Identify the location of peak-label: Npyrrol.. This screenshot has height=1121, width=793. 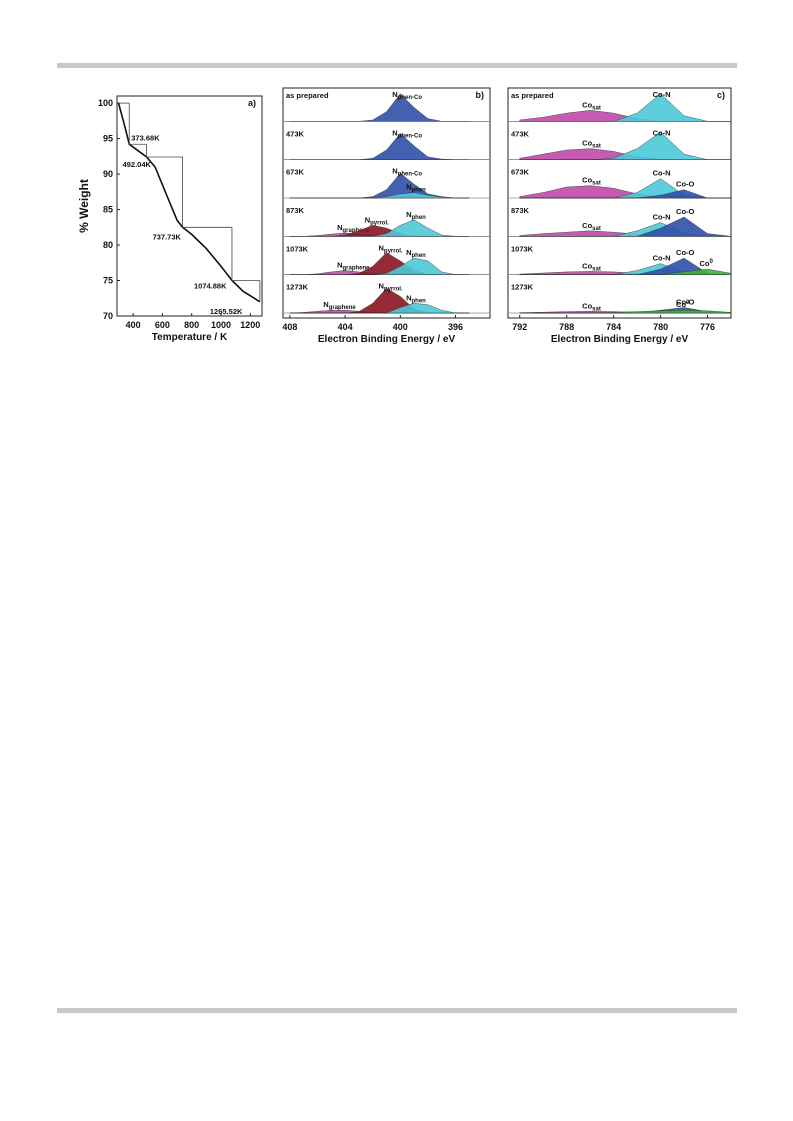
(391, 248).